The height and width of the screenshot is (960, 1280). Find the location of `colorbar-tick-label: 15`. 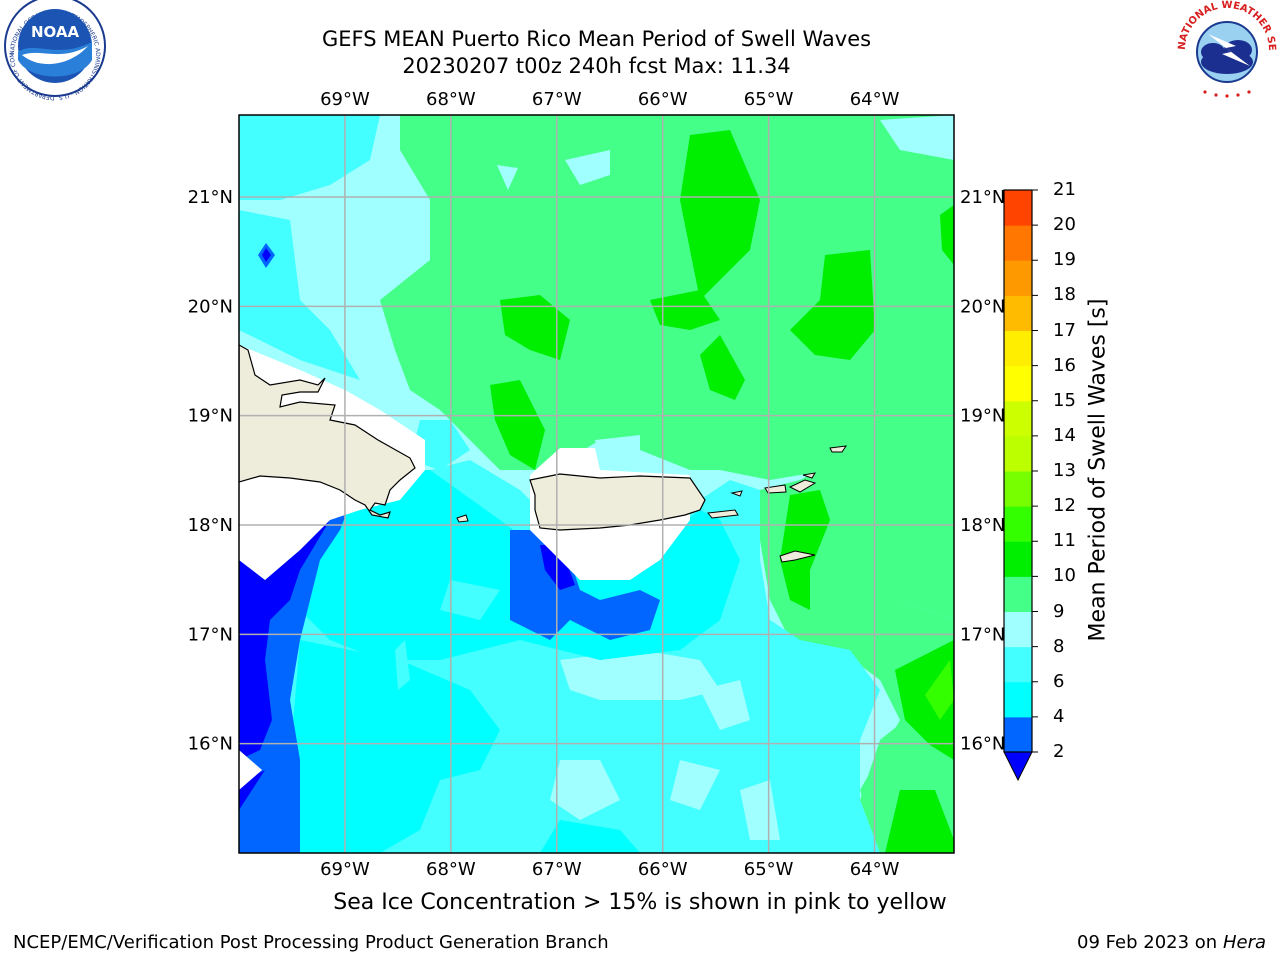

colorbar-tick-label: 15 is located at coordinates (1064, 400).